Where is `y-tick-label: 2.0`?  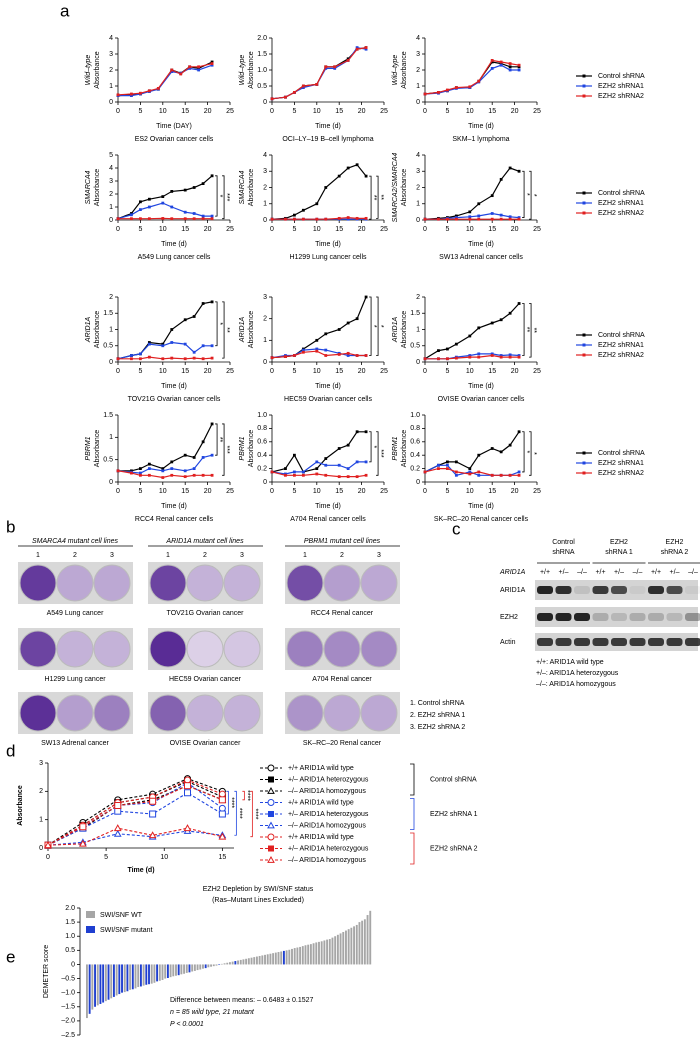 y-tick-label: 2.0 is located at coordinates (262, 38).